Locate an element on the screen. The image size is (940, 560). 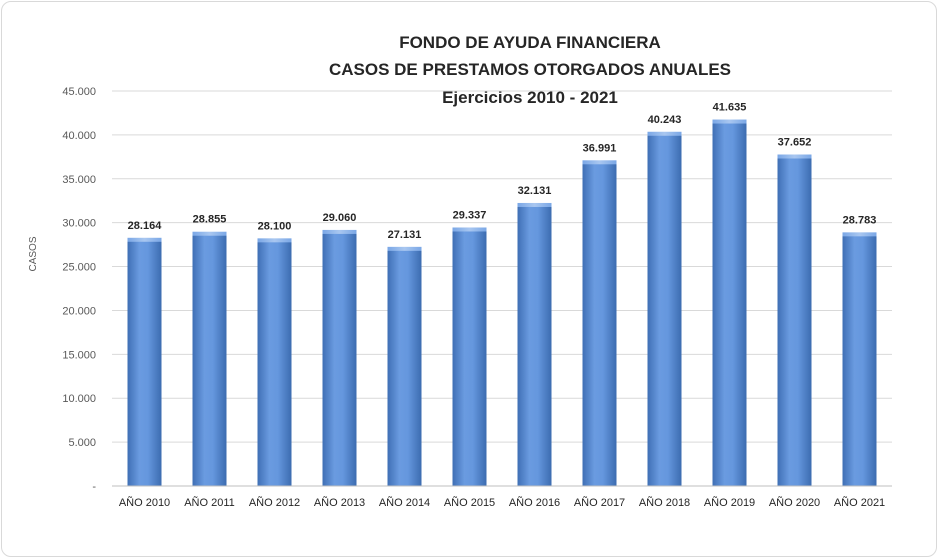
chart-subtitle: CASOS DE PRESTAMOS OTORGADOS ANUALES is located at coordinates (530, 69).